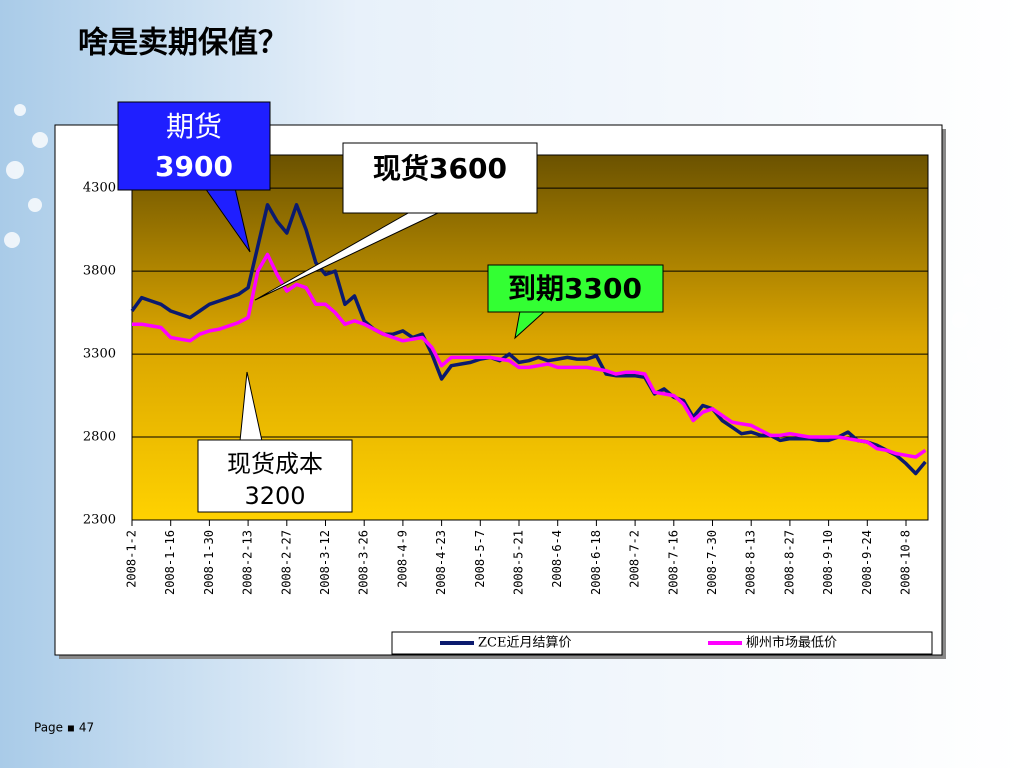 The image size is (1024, 772). What do you see at coordinates (64, 728) in the screenshot?
I see `footer: Page ▪ 47` at bounding box center [64, 728].